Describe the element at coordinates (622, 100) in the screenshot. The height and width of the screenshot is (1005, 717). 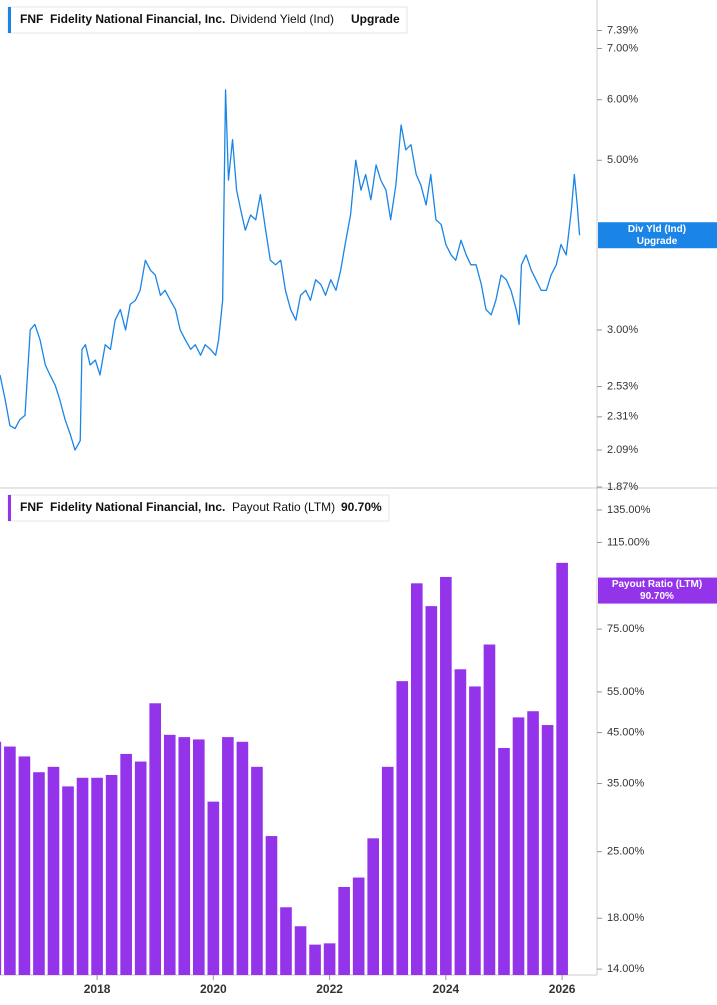
I see `y-tick-label: 6.00%` at that location.